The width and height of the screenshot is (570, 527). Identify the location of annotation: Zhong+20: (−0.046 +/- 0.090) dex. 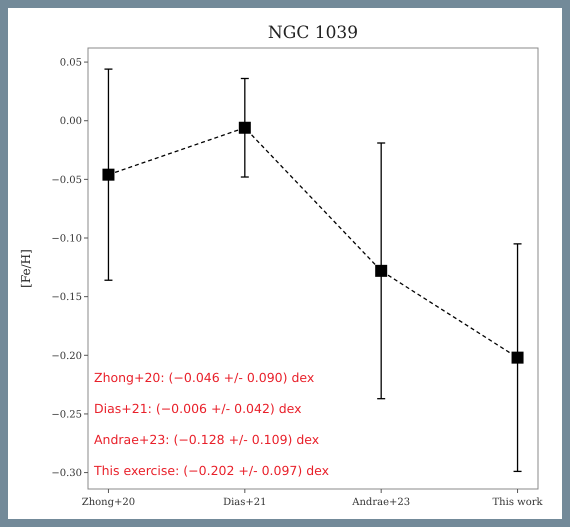
(204, 377).